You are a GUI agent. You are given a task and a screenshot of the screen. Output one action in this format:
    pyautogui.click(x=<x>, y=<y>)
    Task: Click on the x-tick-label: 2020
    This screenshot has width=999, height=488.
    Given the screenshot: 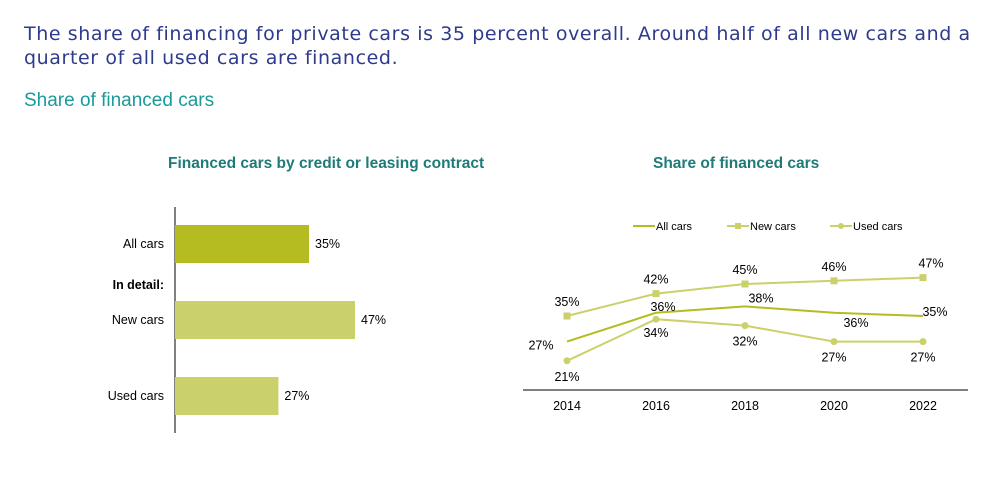 What is the action you would take?
    pyautogui.click(x=834, y=406)
    